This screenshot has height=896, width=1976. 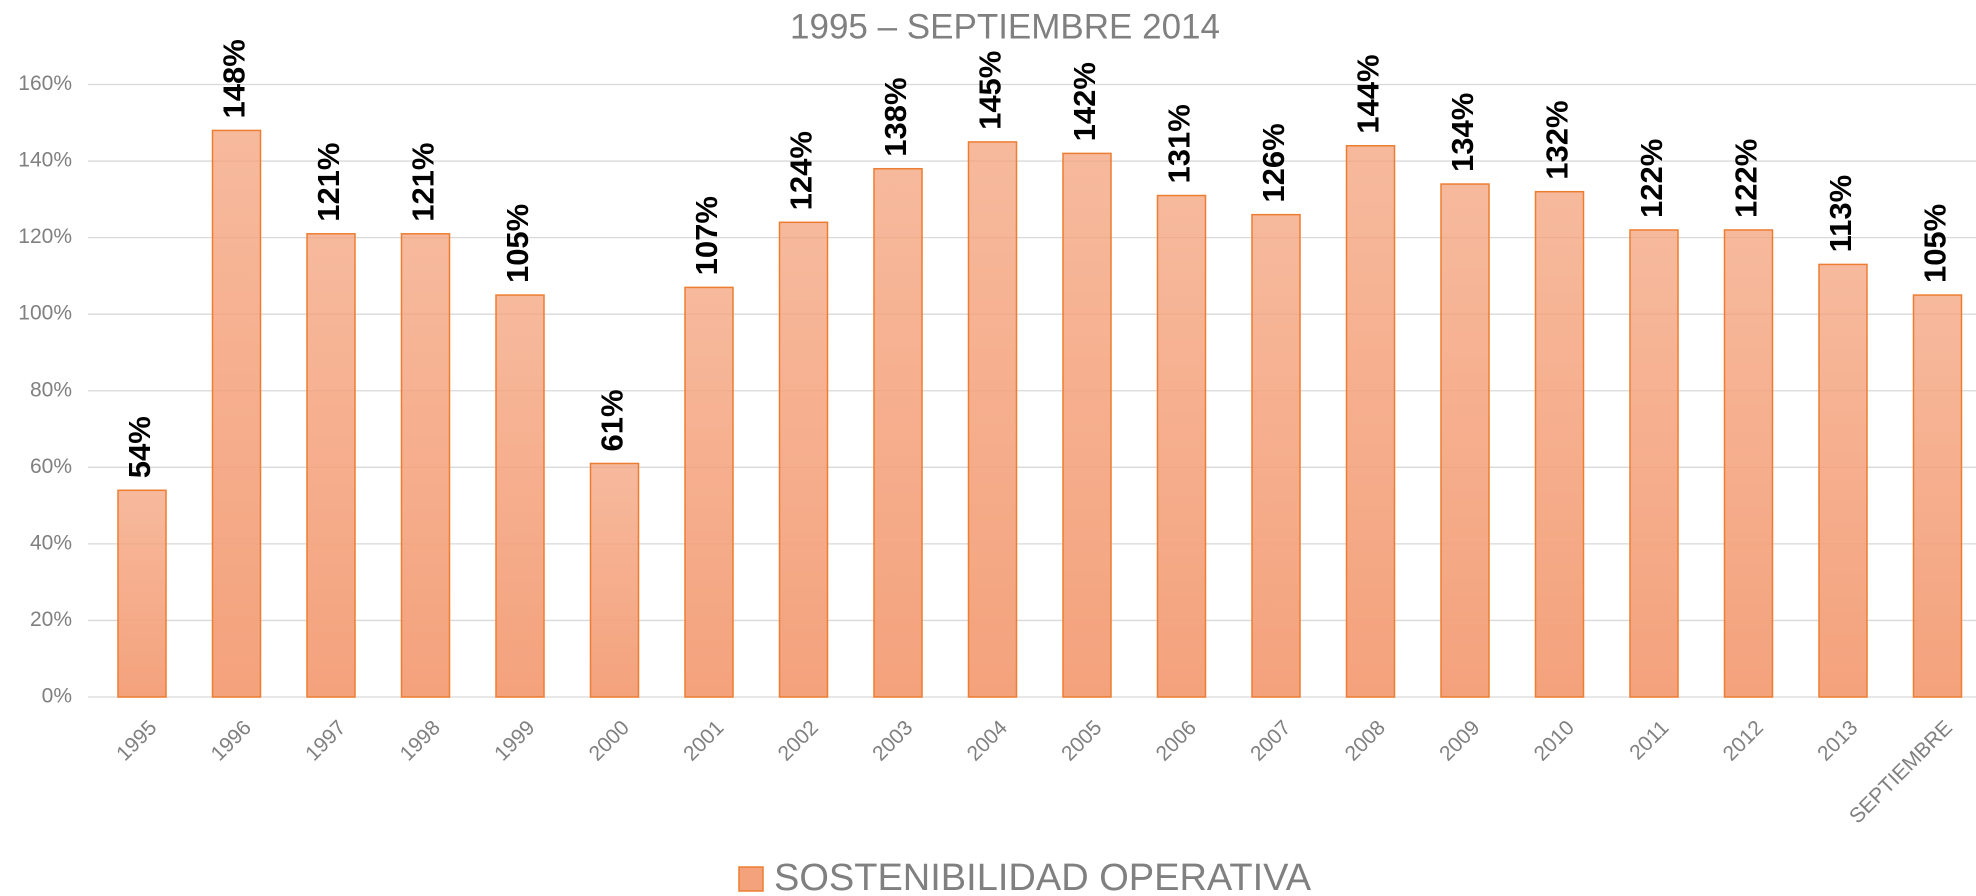 What do you see at coordinates (990, 90) in the screenshot?
I see `data-label: 145%` at bounding box center [990, 90].